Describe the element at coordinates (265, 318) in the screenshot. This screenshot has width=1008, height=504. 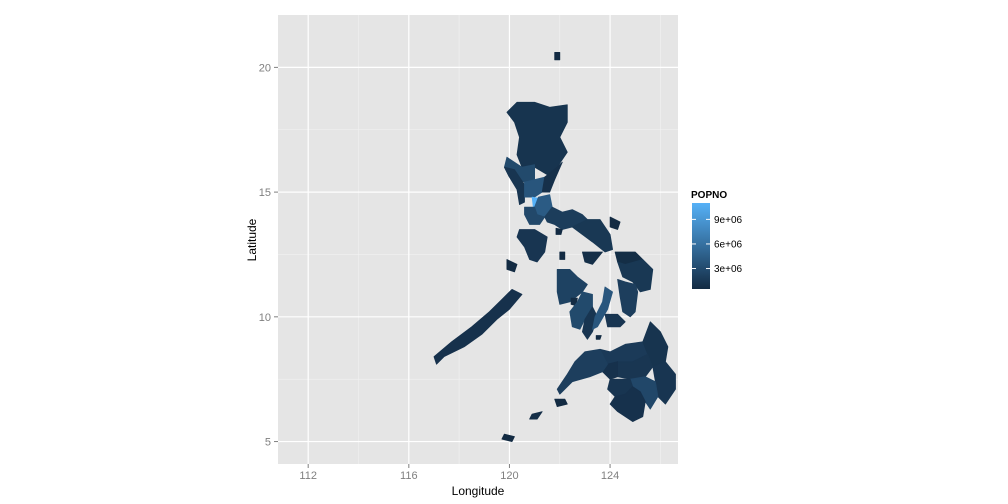
I see `y-tick-label: 10` at that location.